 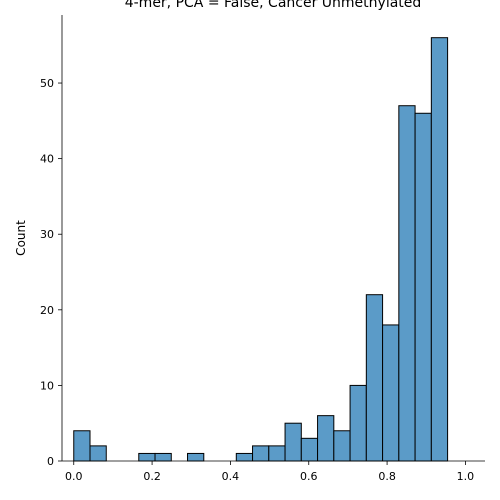 I want to click on y-tick-label: 20, so click(x=47, y=310).